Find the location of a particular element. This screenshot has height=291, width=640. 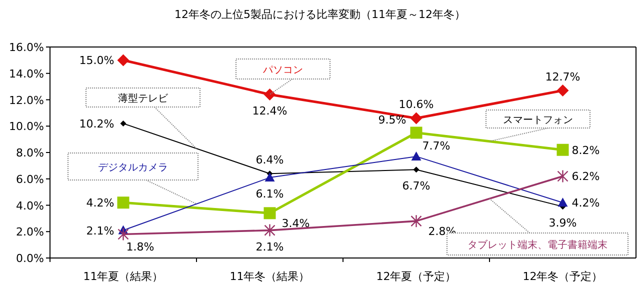

series-label: スマートフォン is located at coordinates (538, 120).